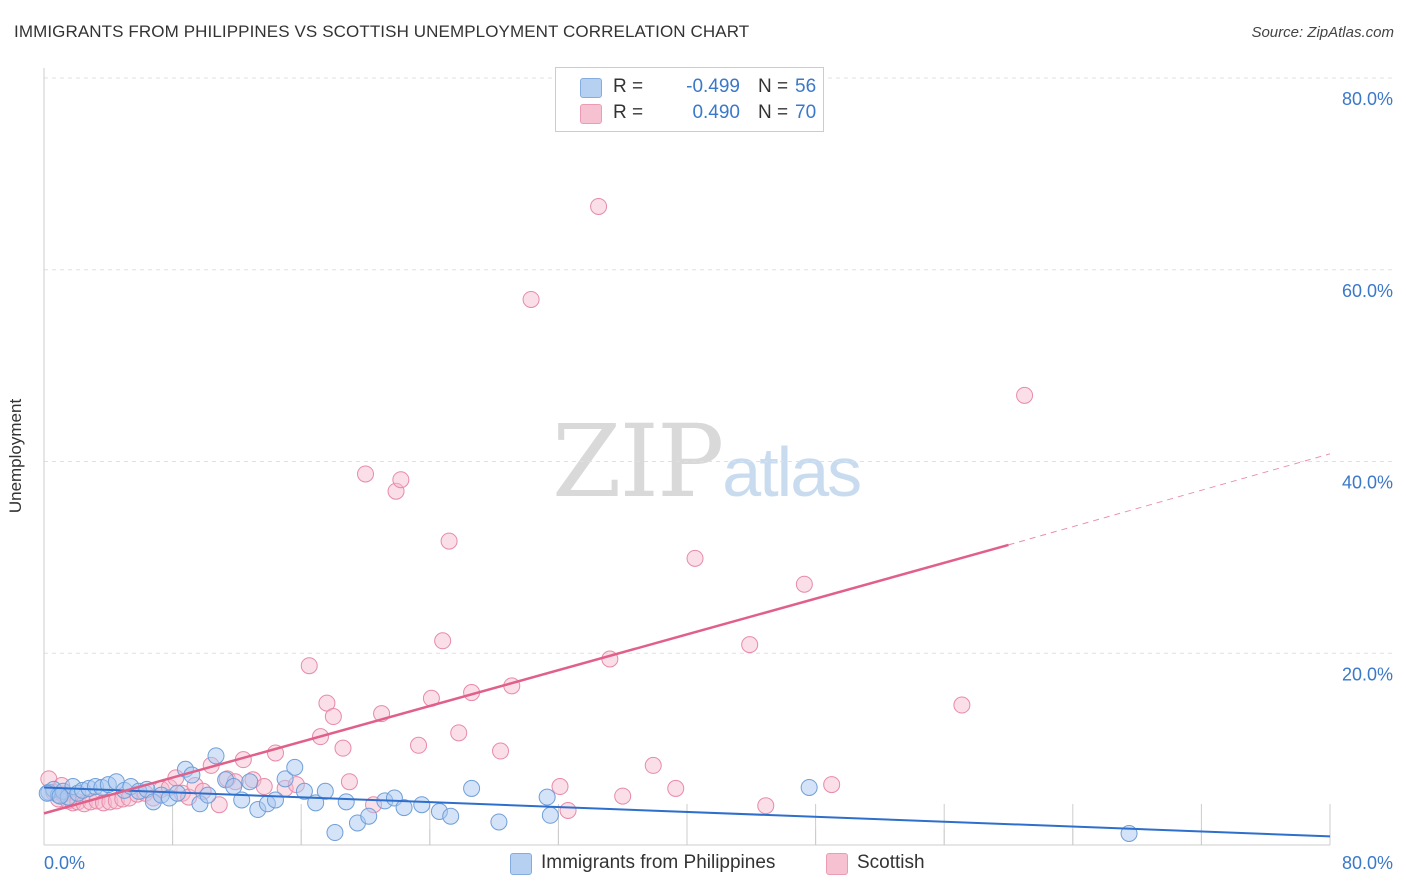 This screenshot has width=1406, height=892. Describe the element at coordinates (1367, 863) in the screenshot. I see `x-tick-label: 80.0%` at that location.